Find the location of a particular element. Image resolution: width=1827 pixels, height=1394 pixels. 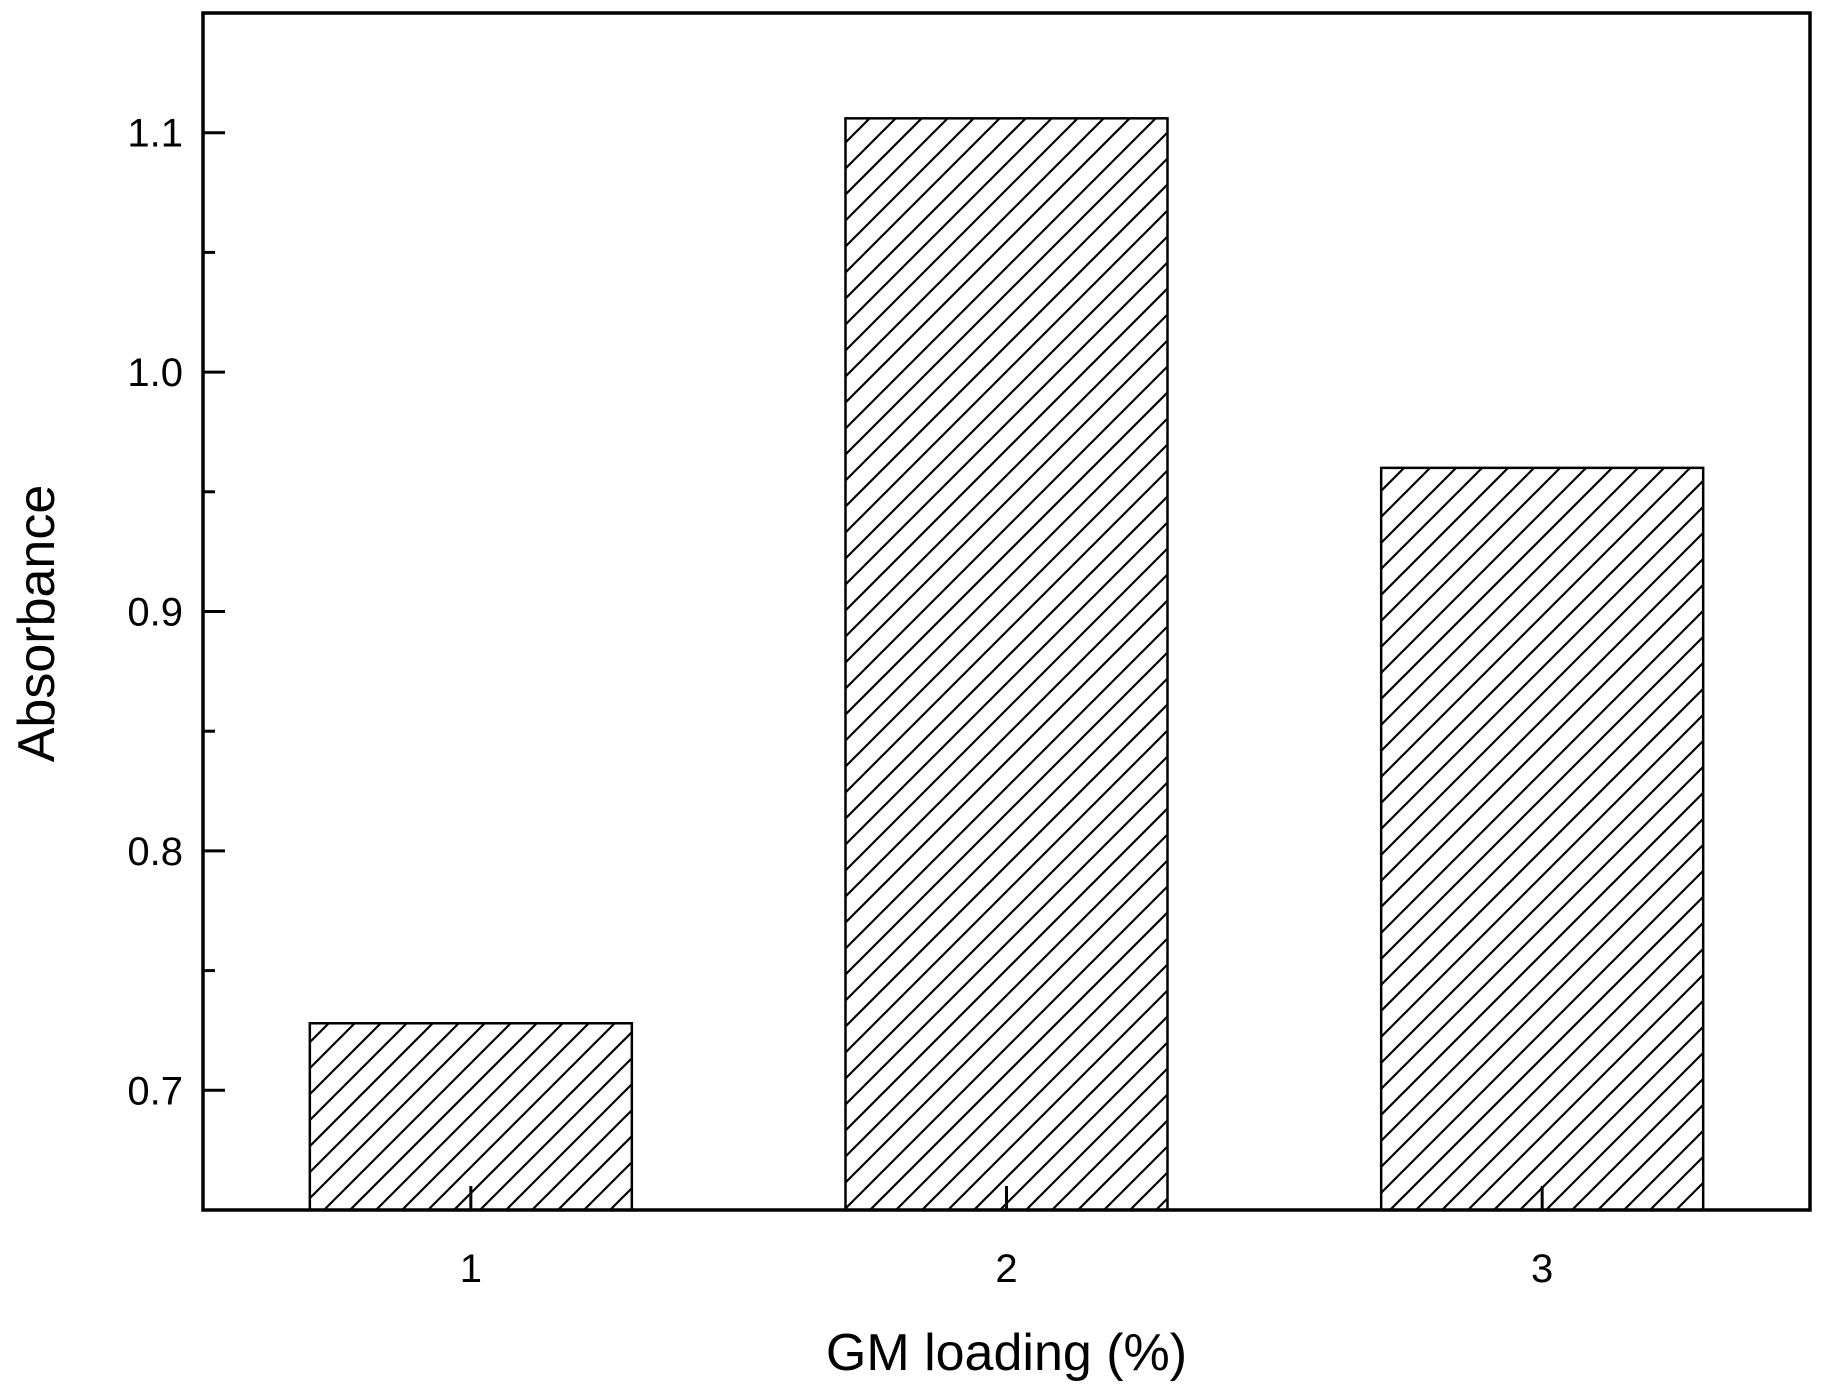

y-ticks-group: 0.7 0.8 0.9 1.0 1.1 is located at coordinates (176, 612).